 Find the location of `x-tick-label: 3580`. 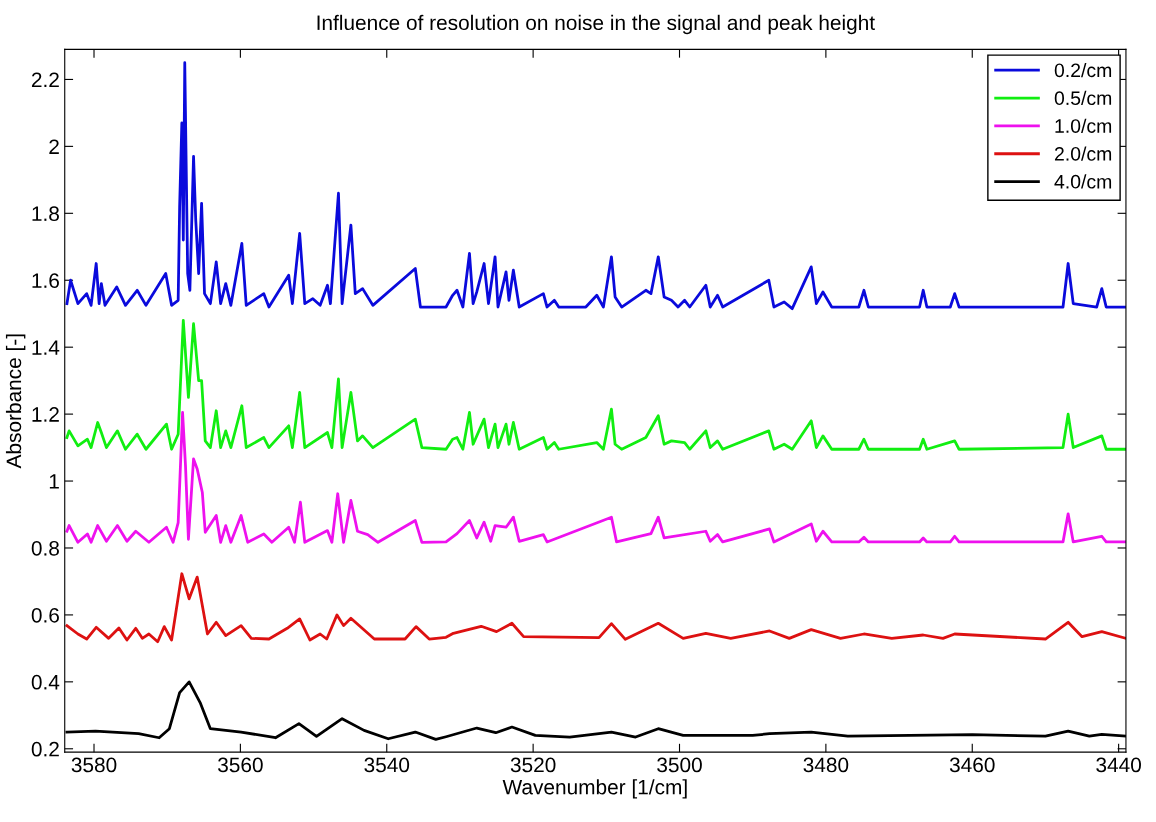

x-tick-label: 3580 is located at coordinates (94, 765).